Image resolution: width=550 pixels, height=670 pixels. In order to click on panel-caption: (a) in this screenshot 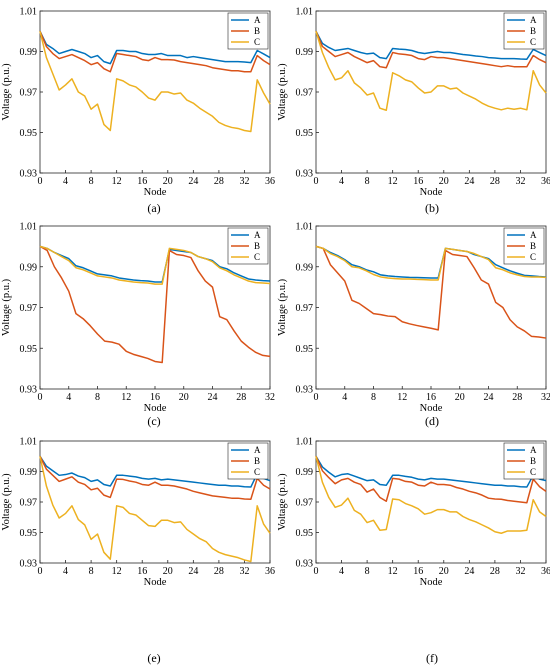, I will do `click(153, 208)`.